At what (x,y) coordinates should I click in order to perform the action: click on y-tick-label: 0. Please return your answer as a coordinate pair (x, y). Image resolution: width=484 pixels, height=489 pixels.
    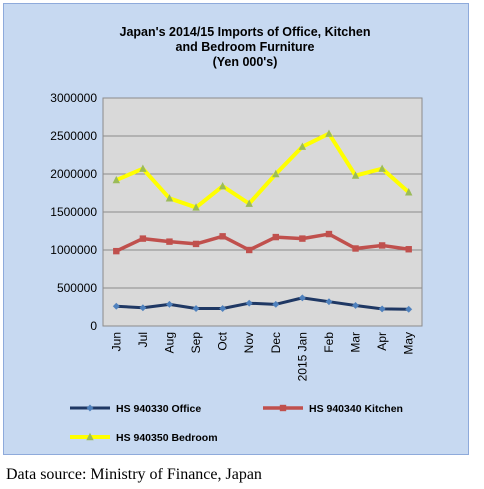
    Looking at the image, I should click on (93, 326).